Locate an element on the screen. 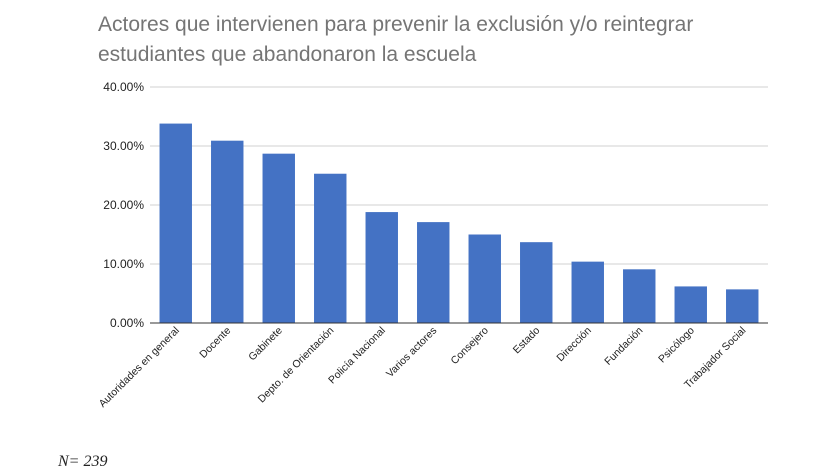 The height and width of the screenshot is (475, 834). y-tick-label: 30.00% is located at coordinates (123, 146).